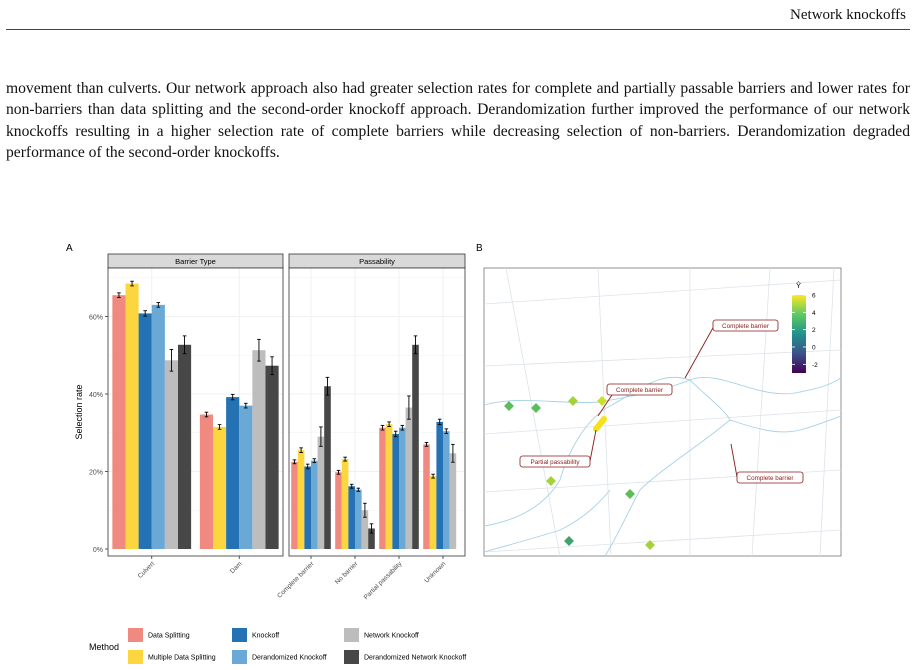 The width and height of the screenshot is (916, 670). I want to click on x-tick-label: No barrier, so click(347, 573).